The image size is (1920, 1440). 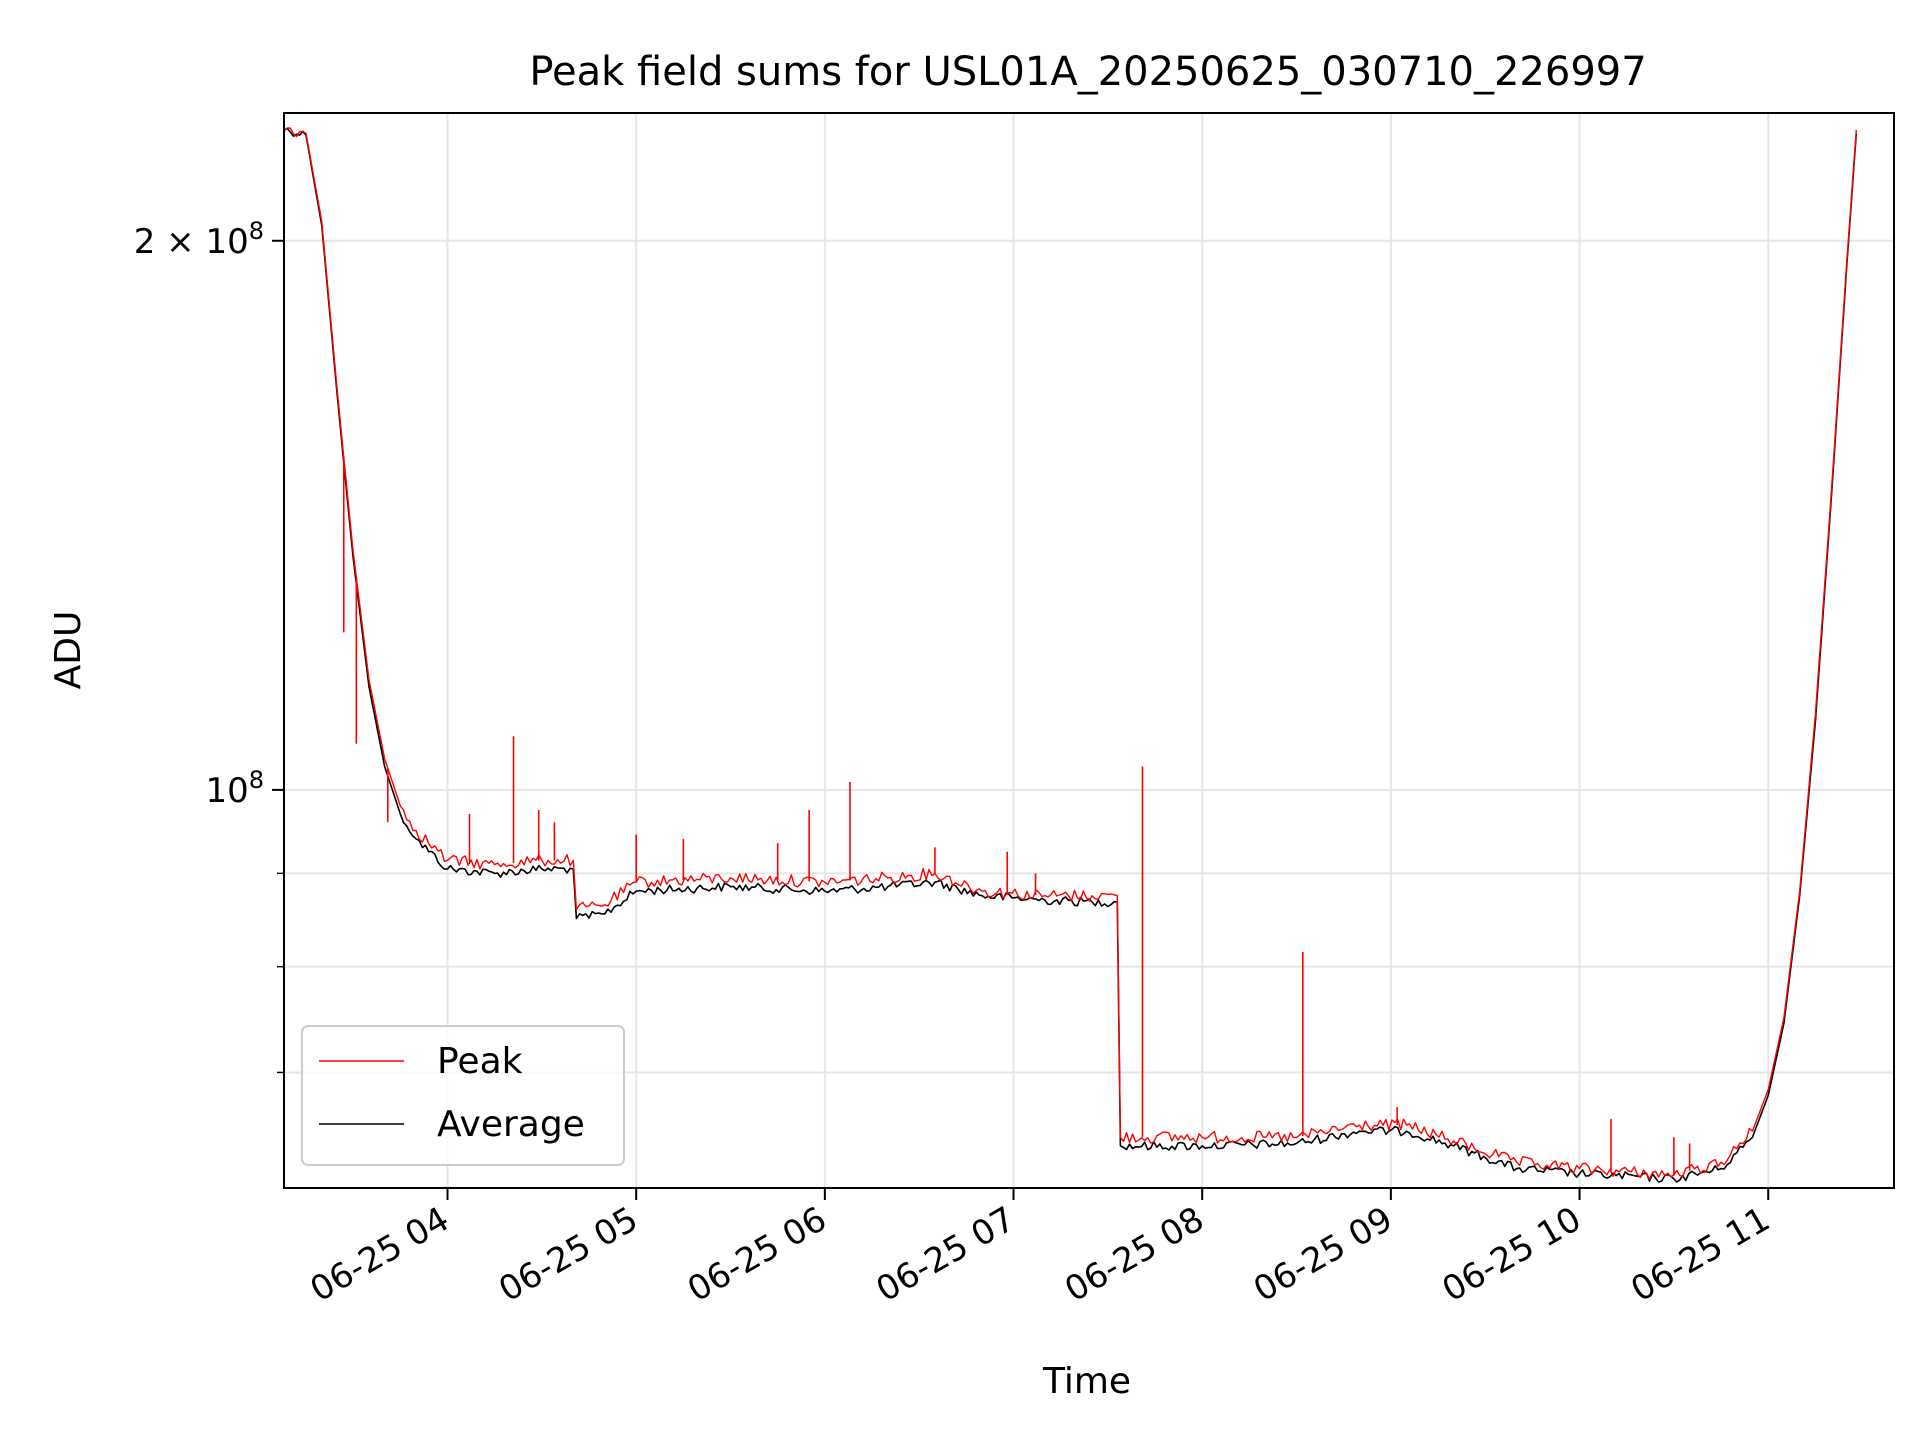 What do you see at coordinates (511, 1124) in the screenshot?
I see `legend-label-average: Average` at bounding box center [511, 1124].